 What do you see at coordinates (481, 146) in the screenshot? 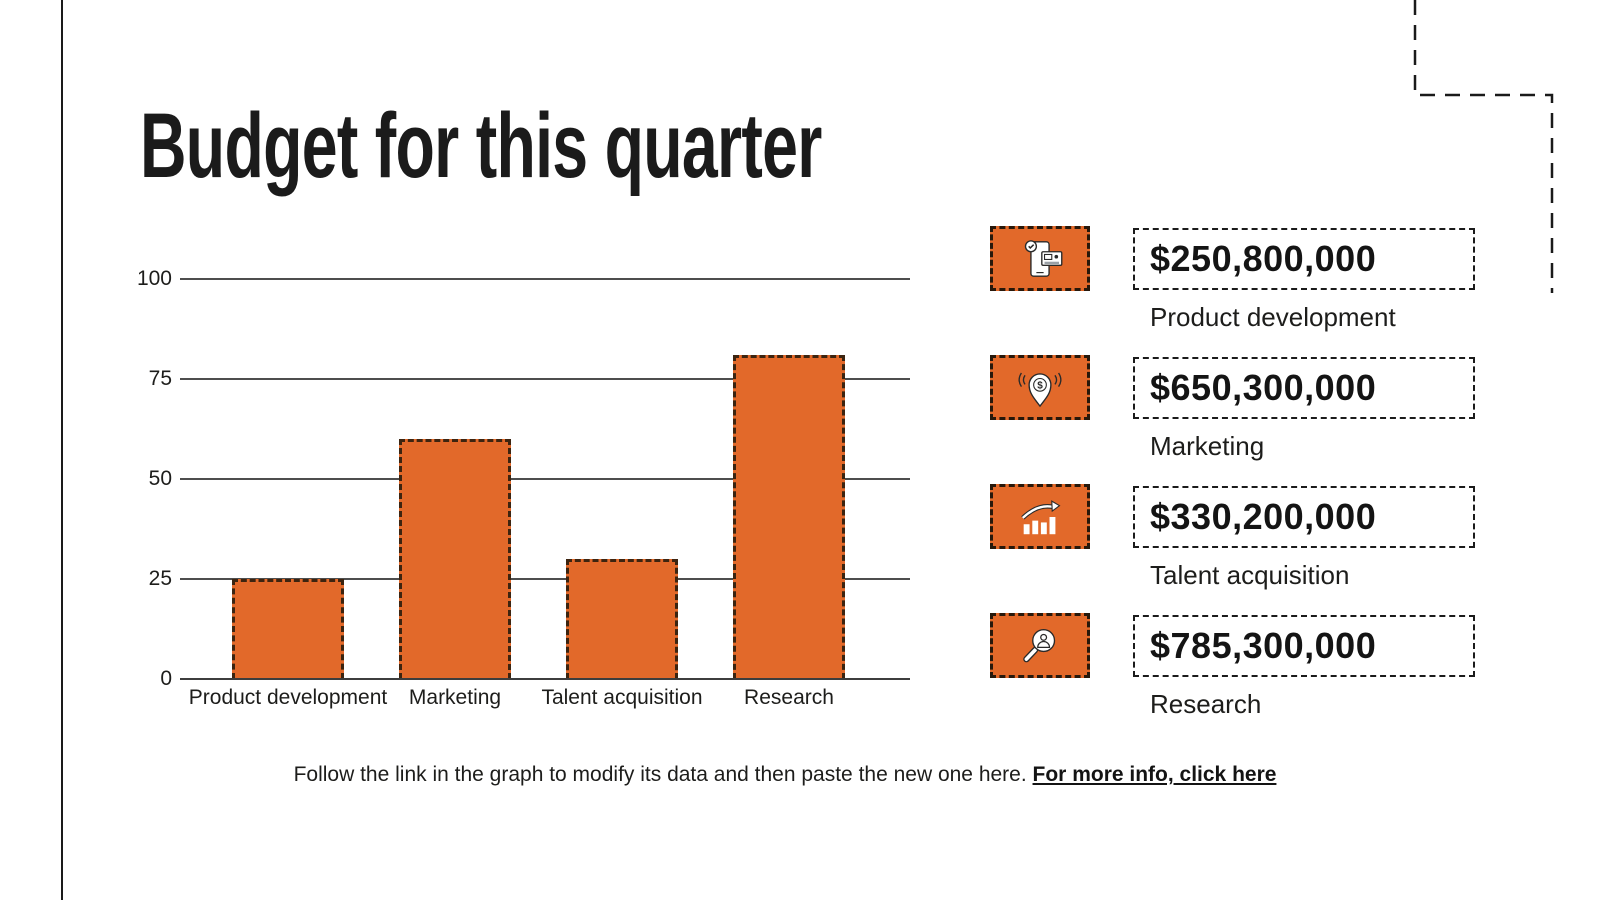
I see `slide-title: Budget for this quarter` at bounding box center [481, 146].